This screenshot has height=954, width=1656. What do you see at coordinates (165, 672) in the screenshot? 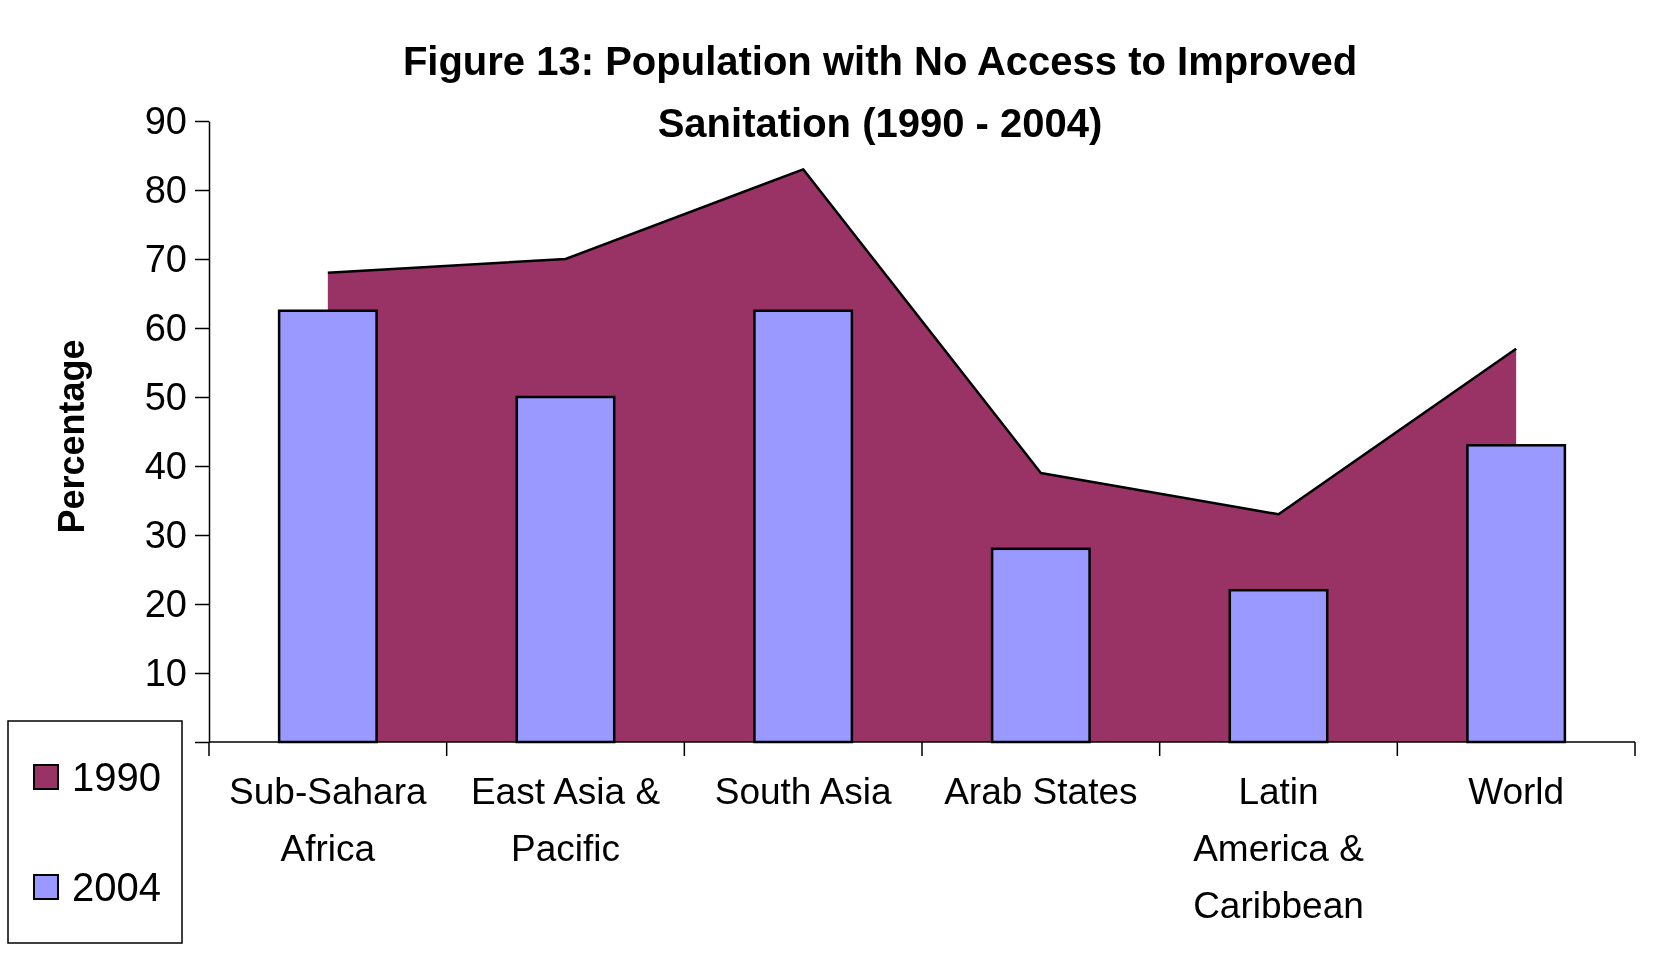
I see `y-tick-label: 10` at bounding box center [165, 672].